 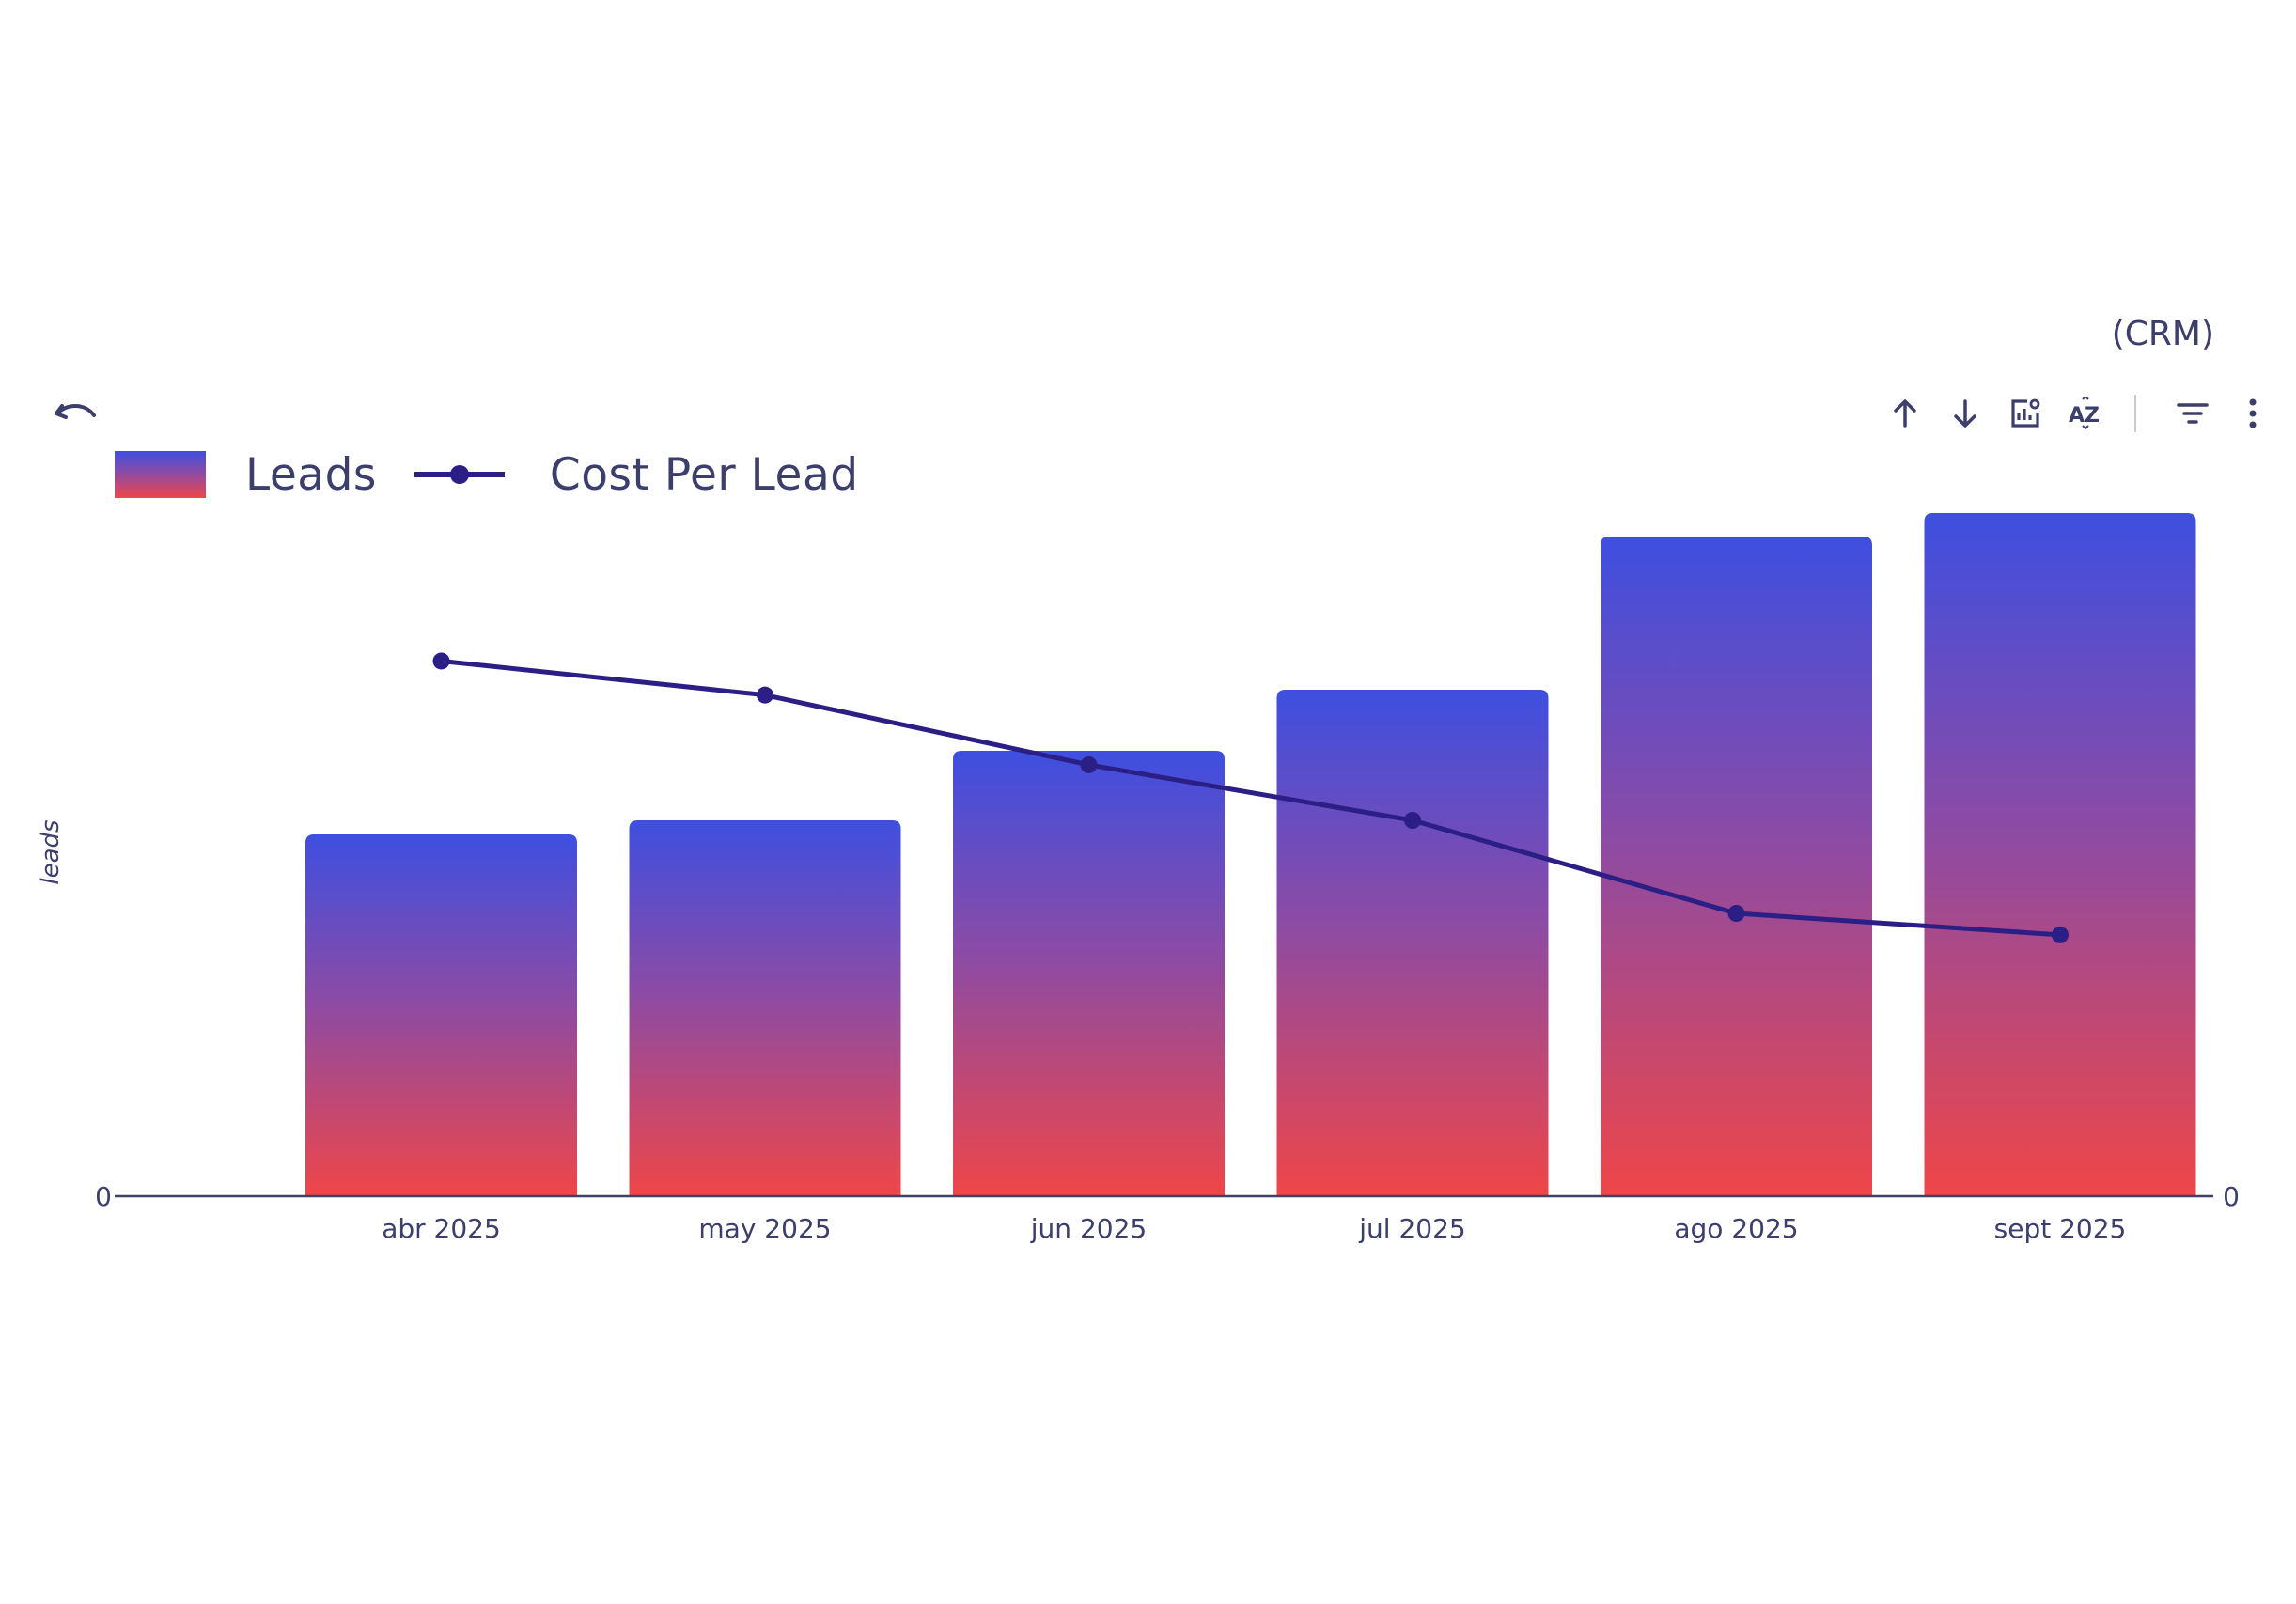 What do you see at coordinates (765, 695) in the screenshot?
I see `line-point-may-2025` at bounding box center [765, 695].